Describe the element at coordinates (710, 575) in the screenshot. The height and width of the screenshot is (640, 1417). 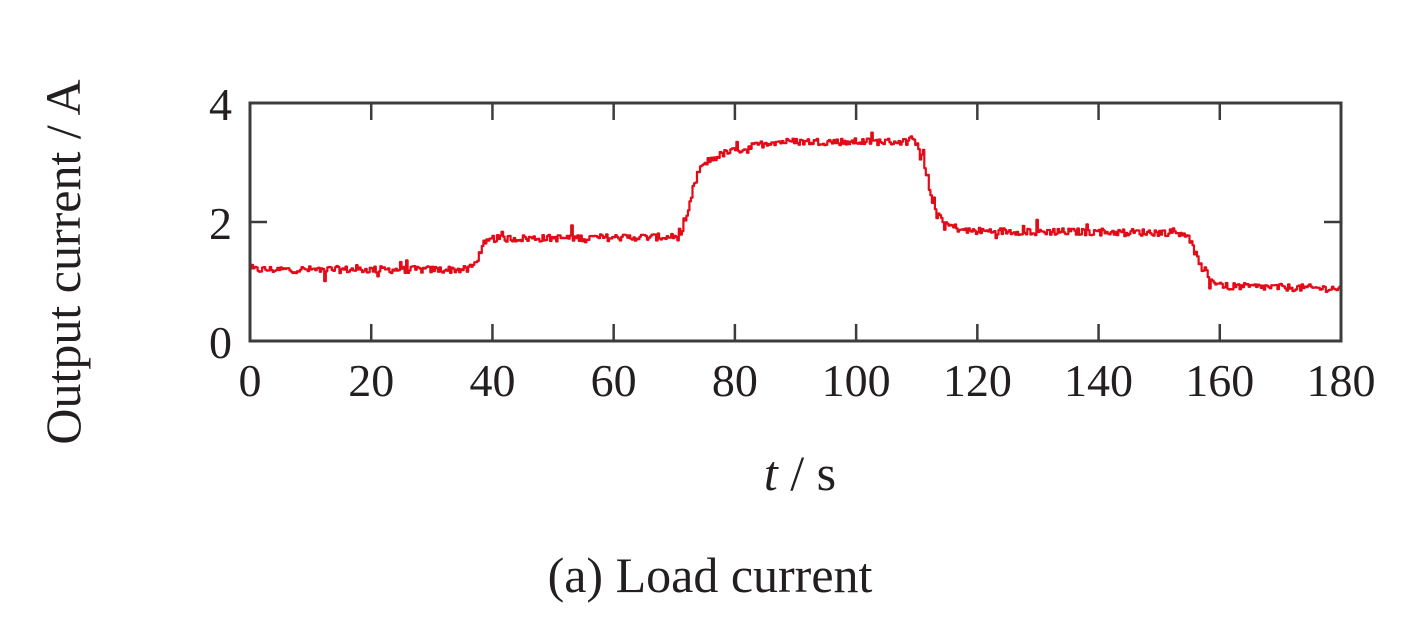
I see `chart-caption: (a) Load current` at that location.